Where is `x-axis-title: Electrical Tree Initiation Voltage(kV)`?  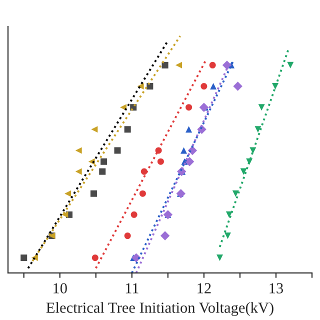 x-axis-title: Electrical Tree Initiation Voltage(kV) is located at coordinates (160, 309).